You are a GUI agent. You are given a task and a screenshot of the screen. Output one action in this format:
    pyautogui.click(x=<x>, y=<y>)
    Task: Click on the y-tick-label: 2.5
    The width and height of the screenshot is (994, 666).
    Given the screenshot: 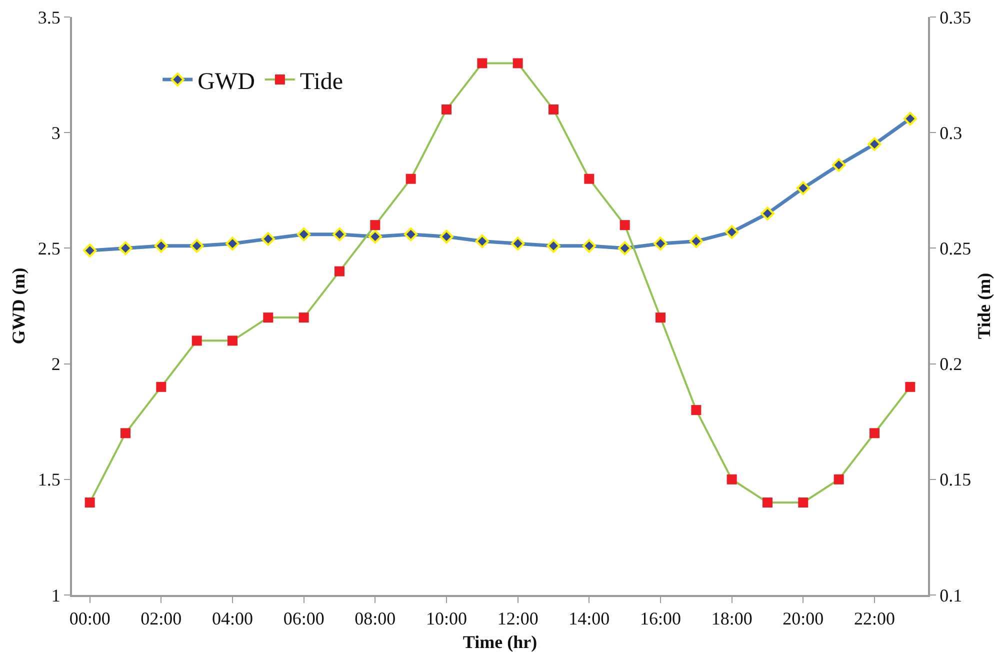 What is the action you would take?
    pyautogui.click(x=49, y=248)
    